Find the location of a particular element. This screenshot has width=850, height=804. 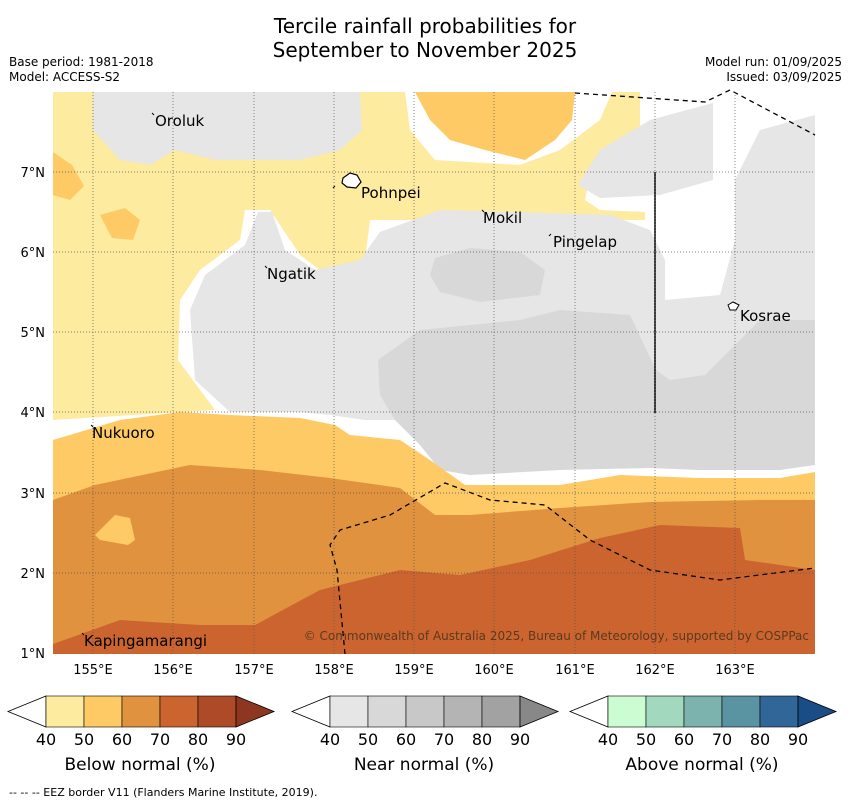

colorbar-above-title: Above normal (%) is located at coordinates (702, 765).